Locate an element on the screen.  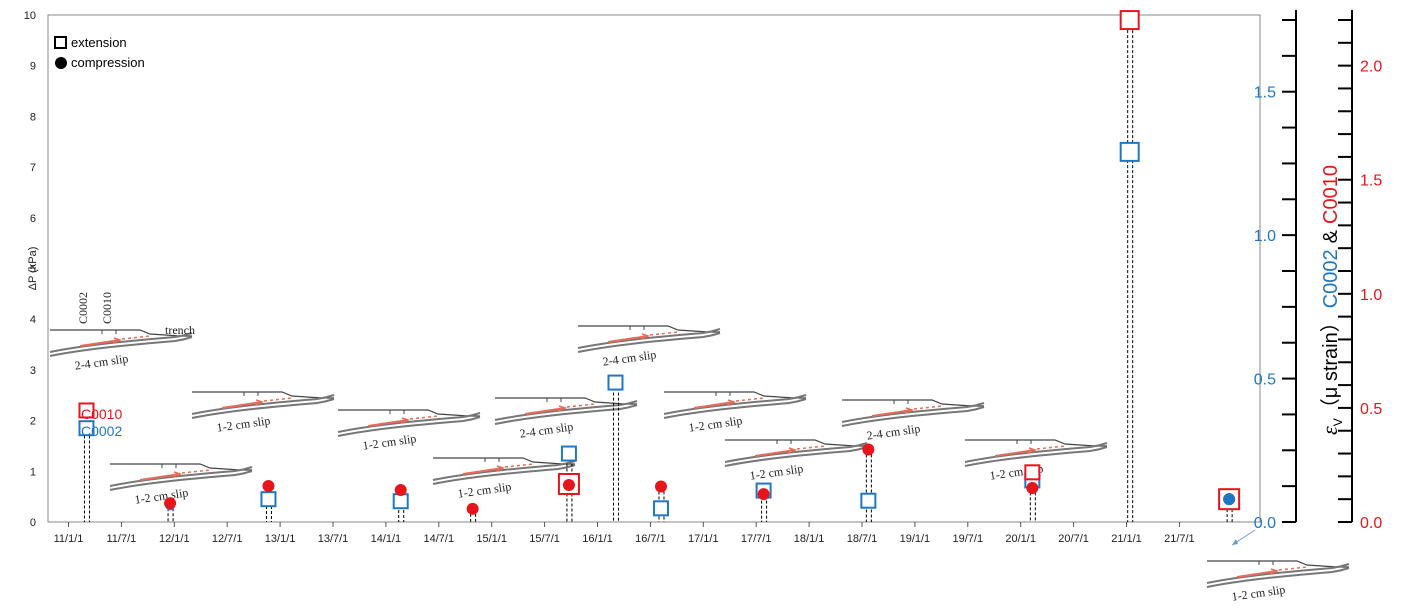
red-axis-label: 1.0 is located at coordinates (1371, 295).